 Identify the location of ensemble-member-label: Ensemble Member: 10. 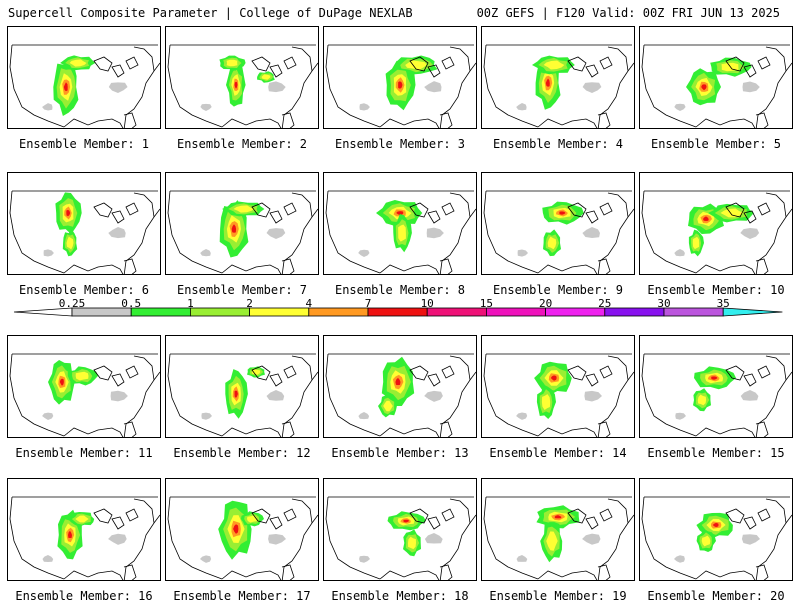
(716, 290).